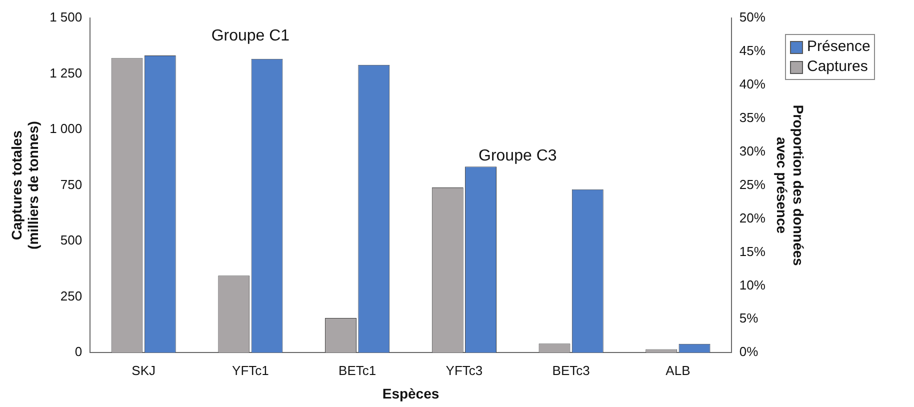 Image resolution: width=914 pixels, height=407 pixels. What do you see at coordinates (790, 185) in the screenshot?
I see `y2-axis-title: Proportion des données avec présence` at bounding box center [790, 185].